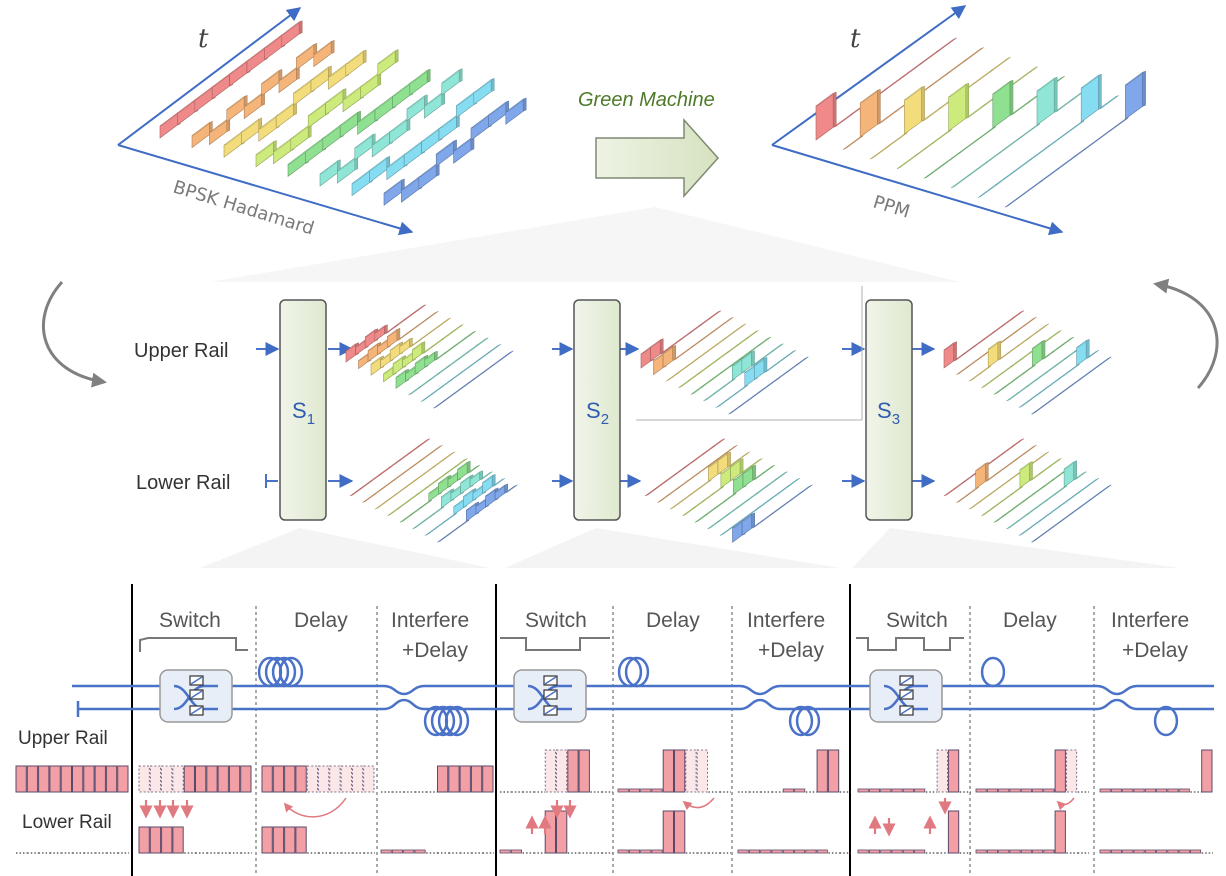 Image resolution: width=1226 pixels, height=876 pixels. What do you see at coordinates (585, 244) in the screenshot?
I see `zoom-wedge-top` at bounding box center [585, 244].